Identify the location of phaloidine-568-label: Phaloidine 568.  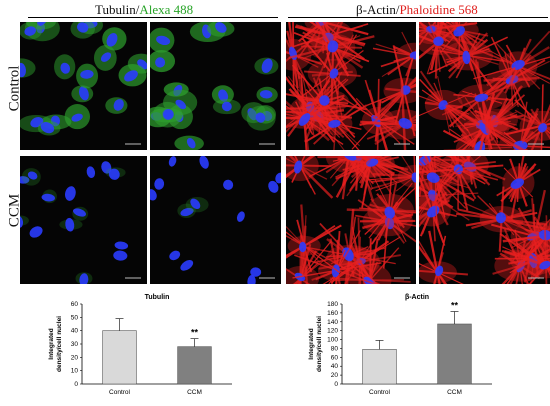
(438, 9).